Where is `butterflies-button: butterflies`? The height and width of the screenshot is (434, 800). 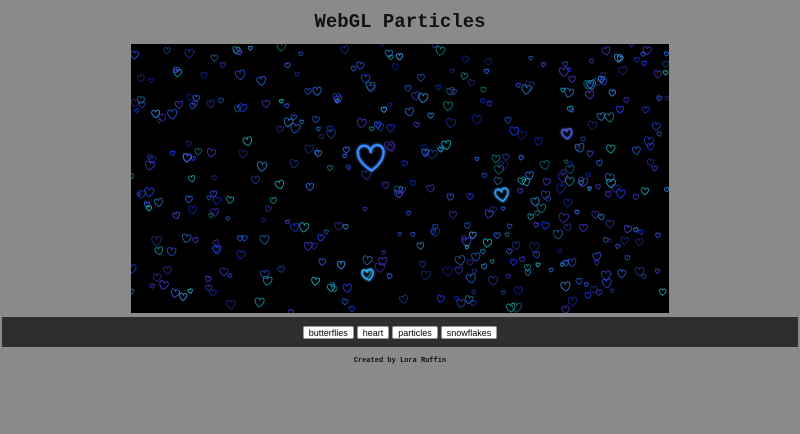 butterflies-button: butterflies is located at coordinates (328, 332).